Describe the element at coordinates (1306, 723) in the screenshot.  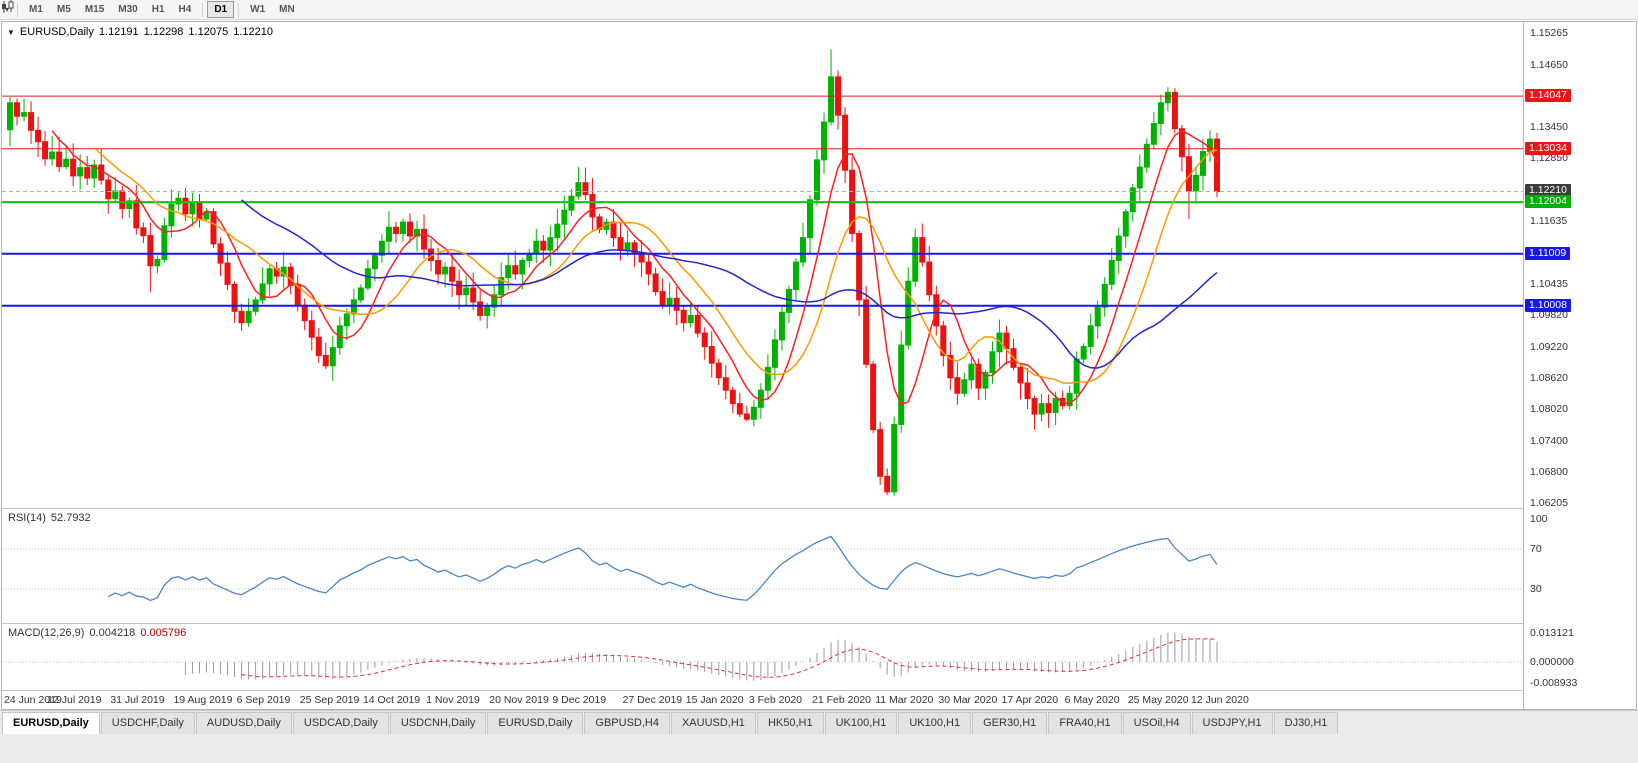
I see `chart-tab-15-dj30-h1: DJ30,H1` at that location.